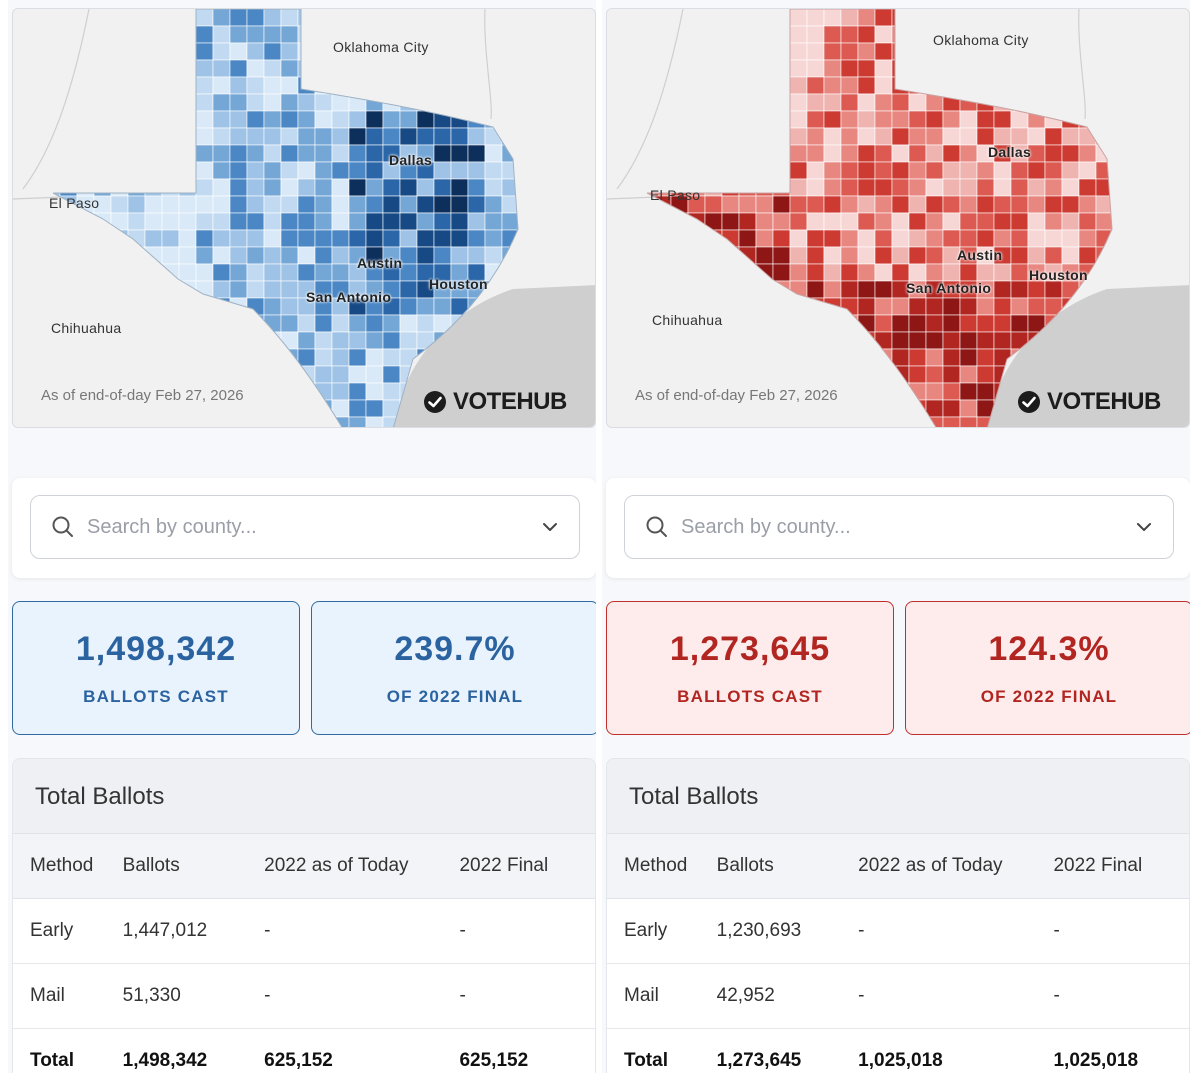 The height and width of the screenshot is (1073, 1200). What do you see at coordinates (1089, 402) in the screenshot?
I see `votehub-logo: VOTEHUB` at bounding box center [1089, 402].